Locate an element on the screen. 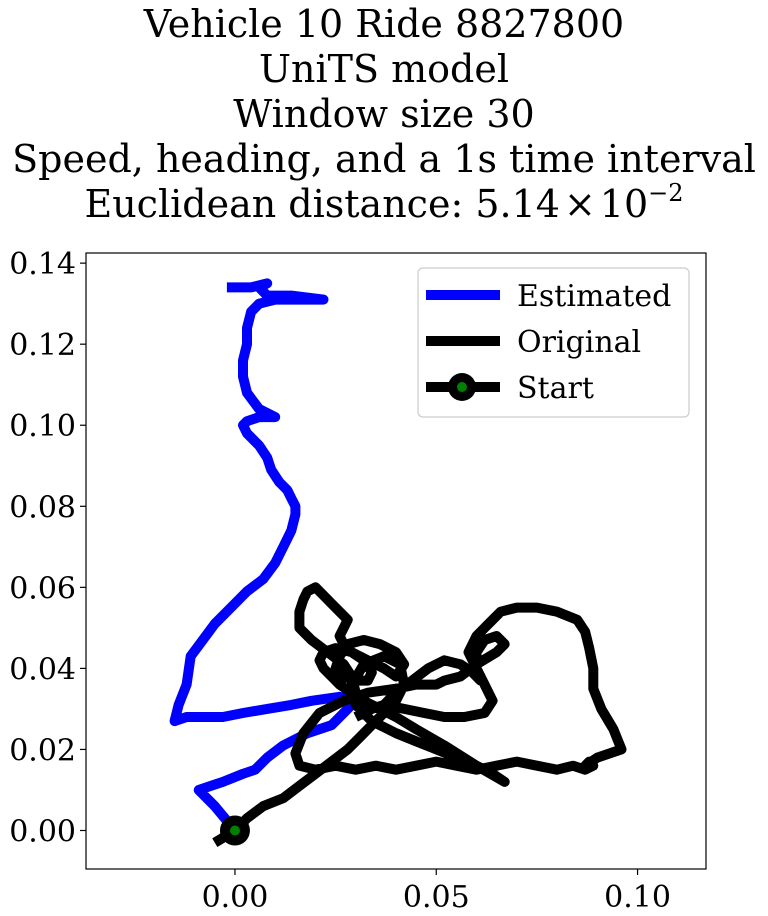 This screenshot has height=916, width=768. title-line-1: Vehicle 10 Ride 8827800 is located at coordinates (384, 24).